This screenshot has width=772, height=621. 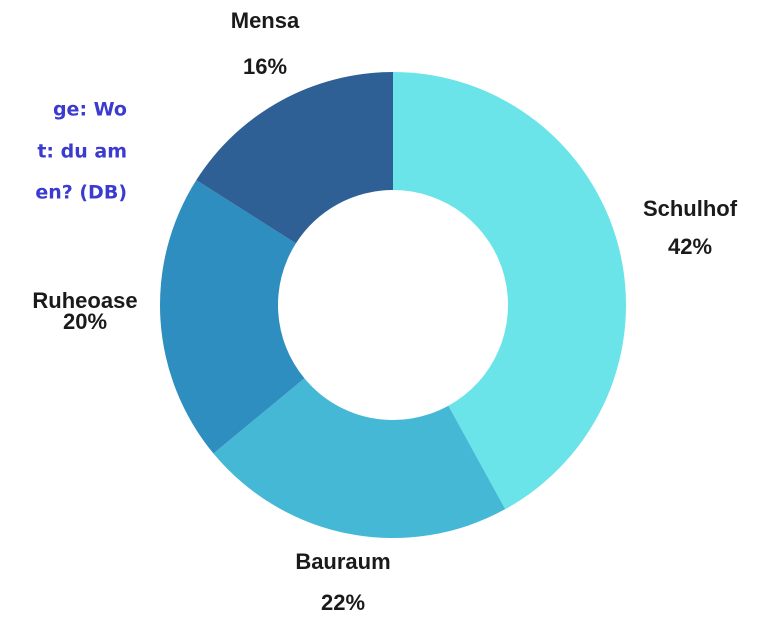 What do you see at coordinates (85, 321) in the screenshot?
I see `value-label: 20%` at bounding box center [85, 321].